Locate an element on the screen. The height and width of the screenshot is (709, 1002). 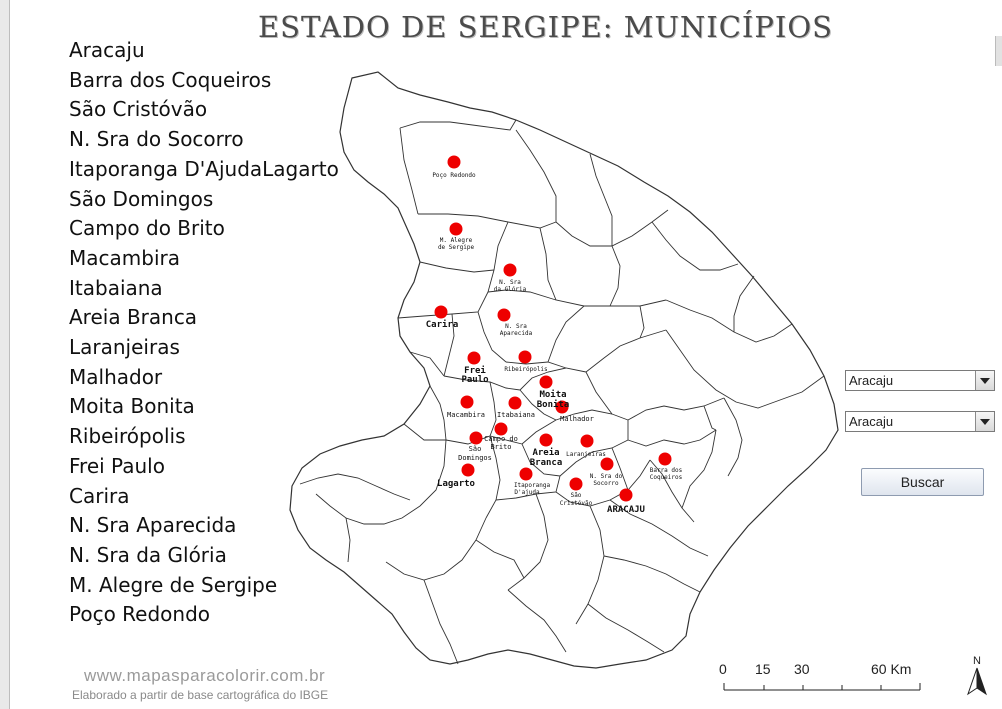
label-laranjeiras: Laranjeiras is located at coordinates (586, 454).